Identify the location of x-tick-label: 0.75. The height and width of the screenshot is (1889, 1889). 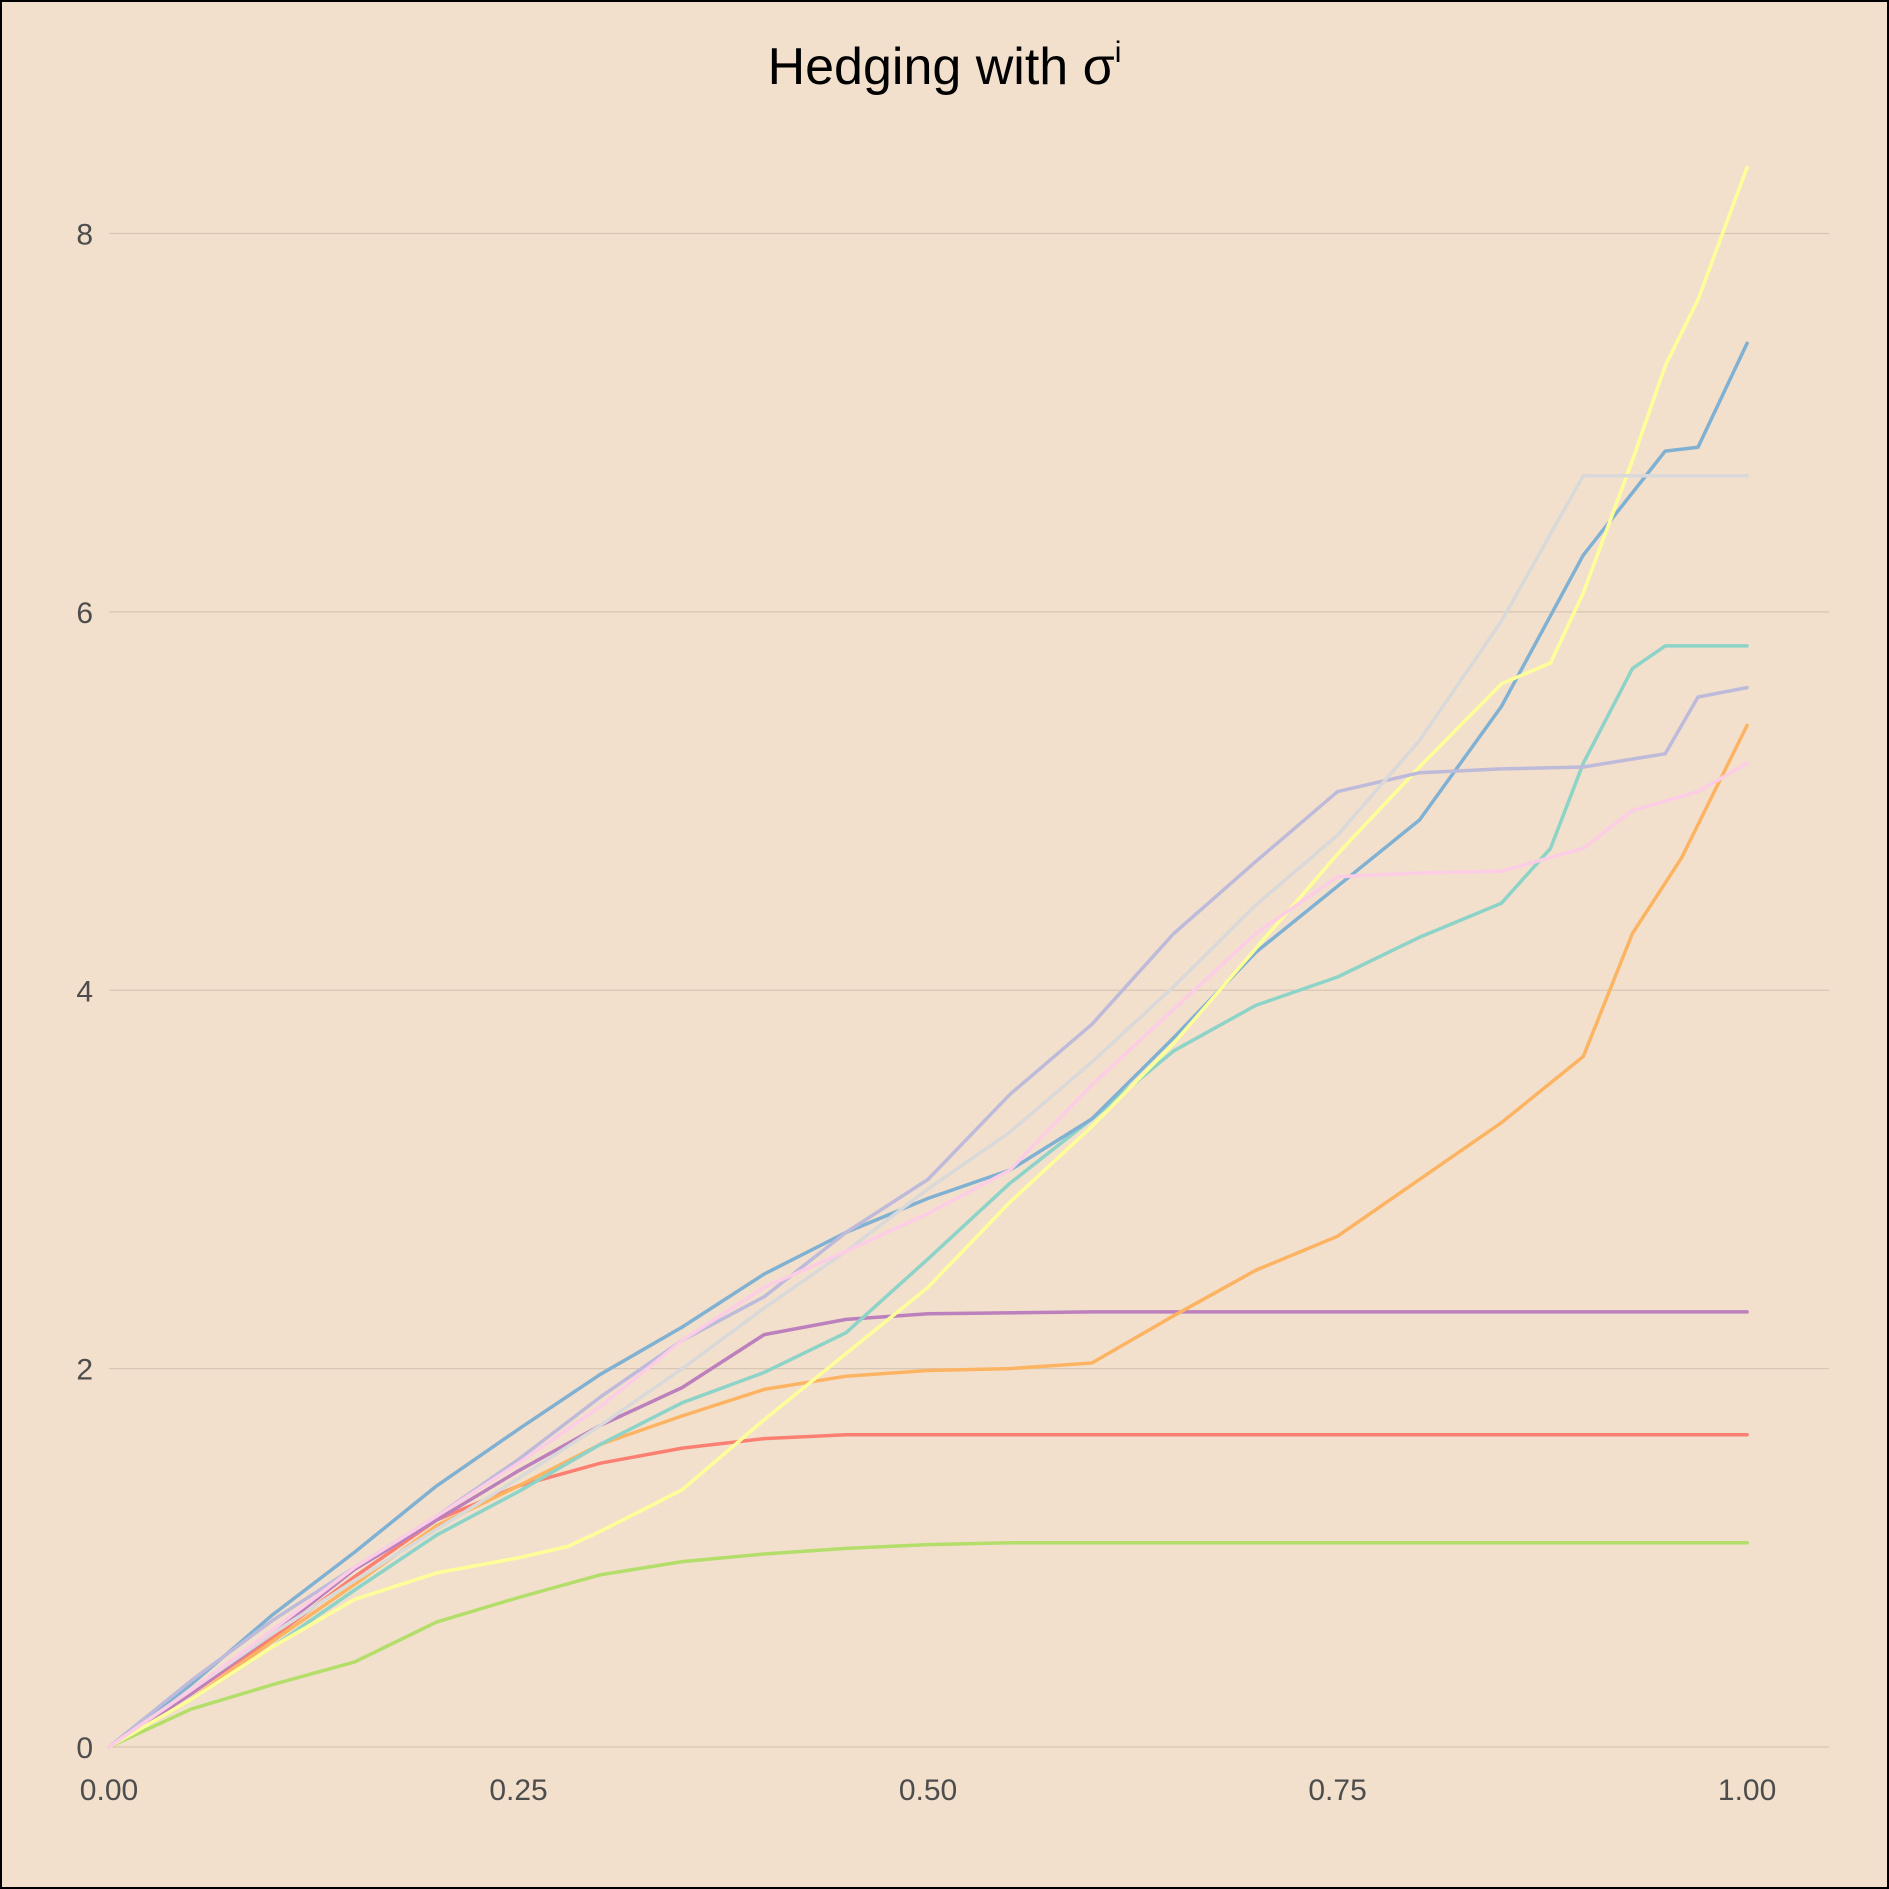
(1337, 1790).